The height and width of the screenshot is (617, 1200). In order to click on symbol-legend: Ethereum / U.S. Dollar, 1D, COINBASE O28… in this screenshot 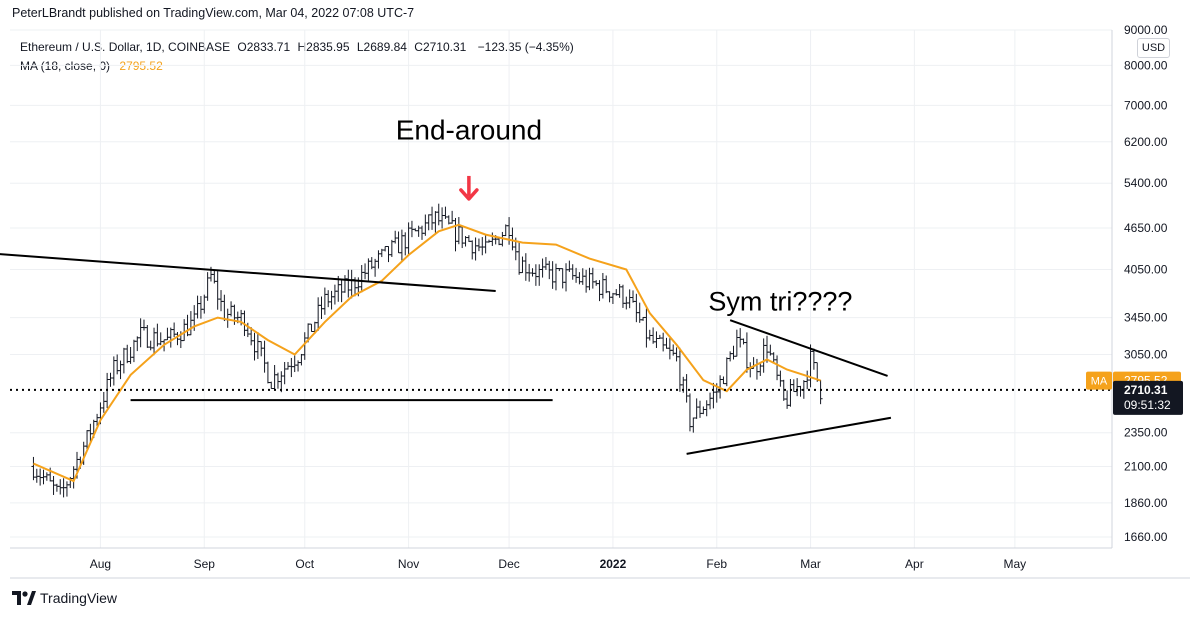, I will do `click(297, 47)`.